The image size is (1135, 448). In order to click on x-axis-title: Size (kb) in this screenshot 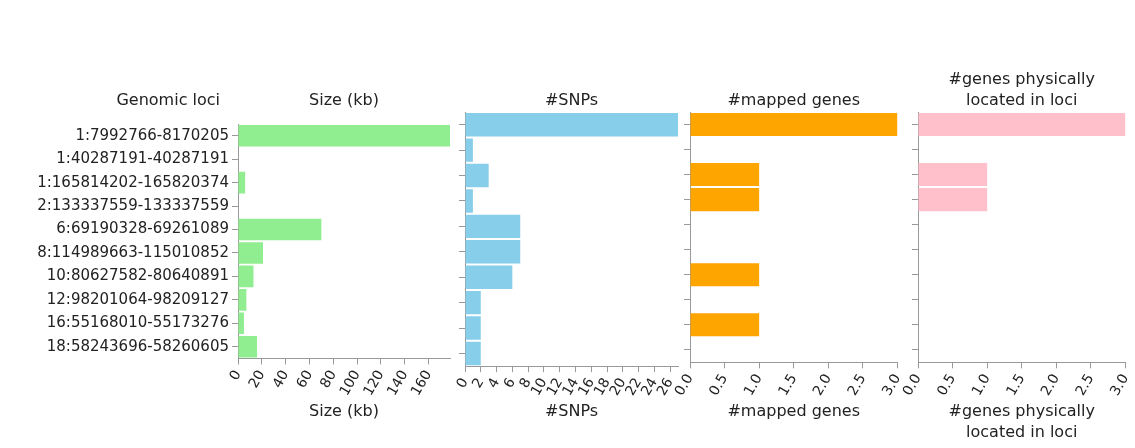, I will do `click(344, 410)`.